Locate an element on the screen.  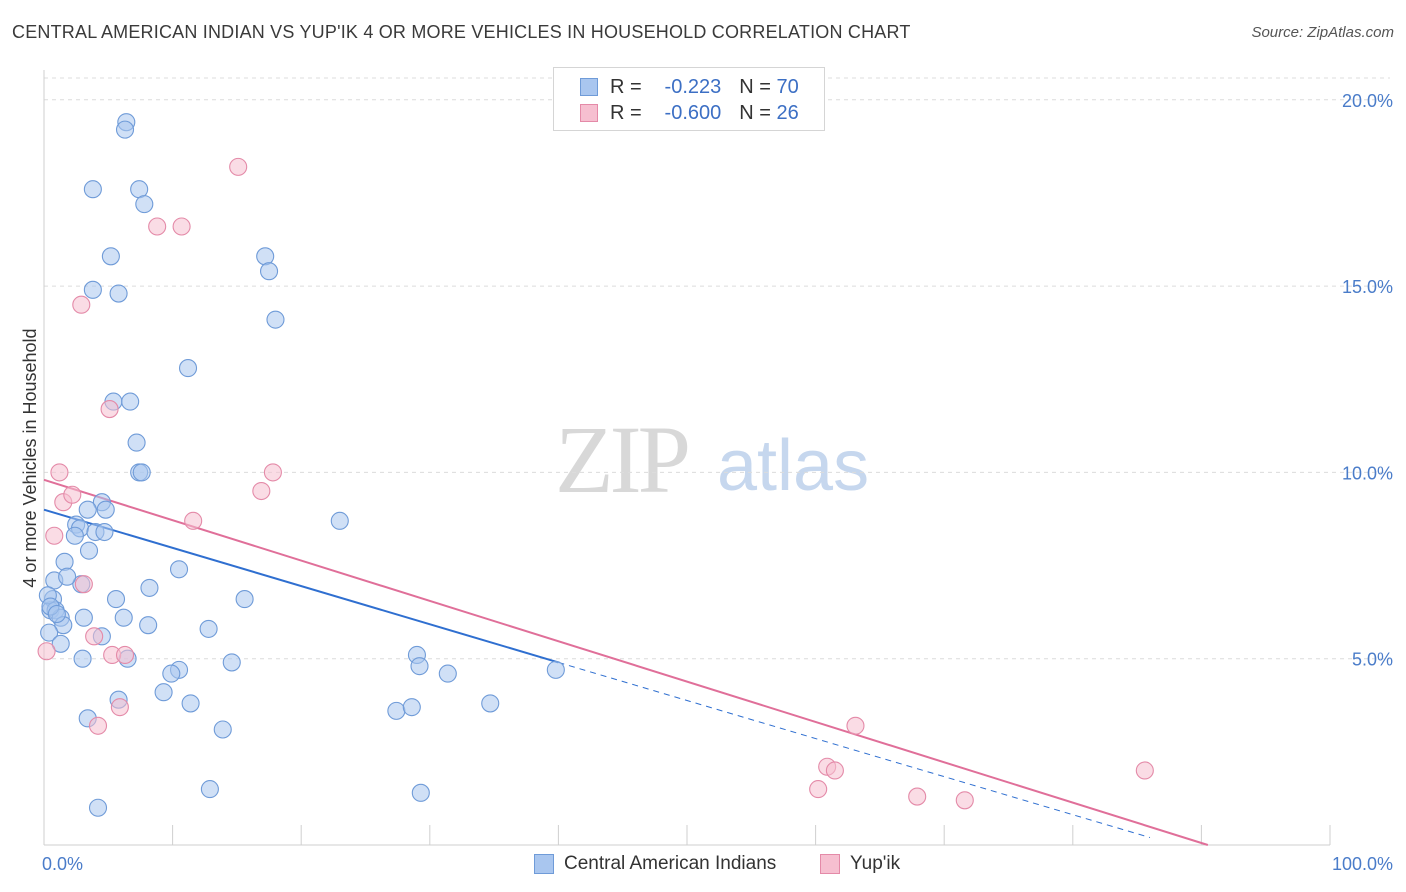
r-value: -0.223 is located at coordinates (693, 86).